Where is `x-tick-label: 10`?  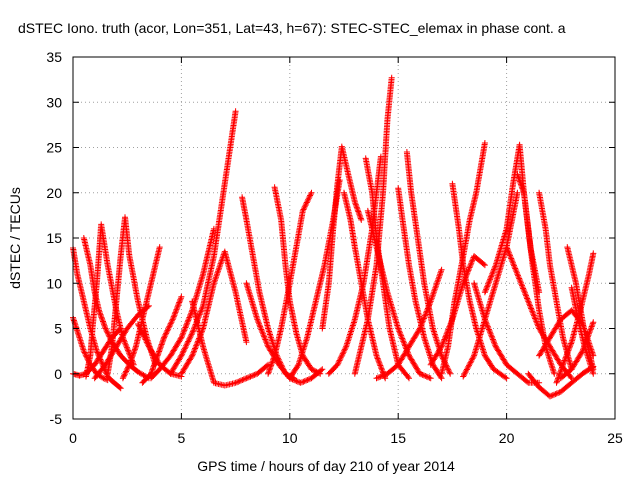
x-tick-label: 10 is located at coordinates (290, 438).